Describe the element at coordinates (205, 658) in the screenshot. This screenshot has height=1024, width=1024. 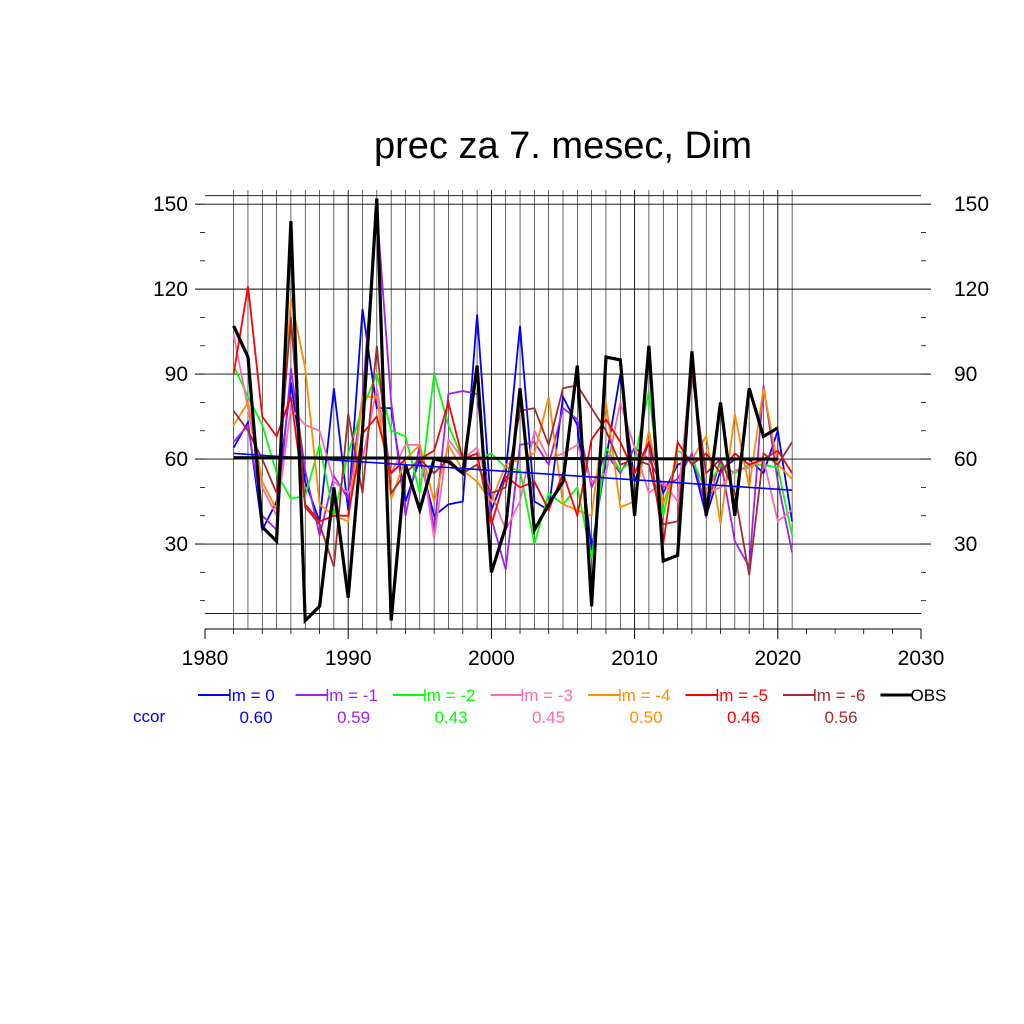
I see `x-tick-label-1980: 1980` at that location.